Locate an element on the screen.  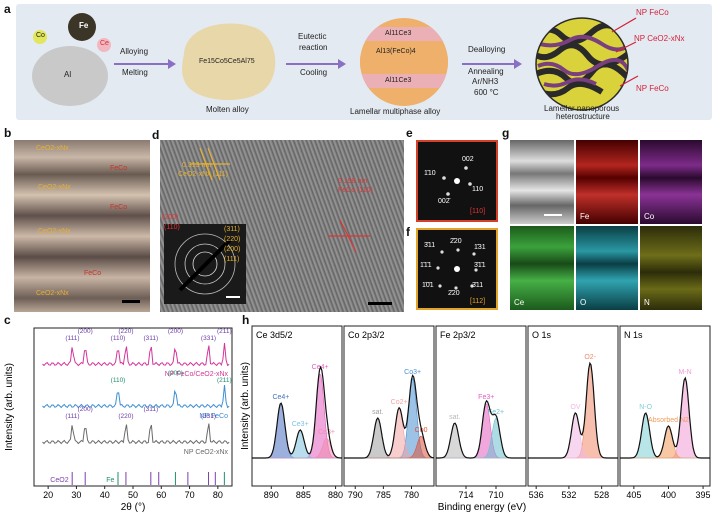
xrd-xtick-label-1: 30 is located at coordinates (76, 495).